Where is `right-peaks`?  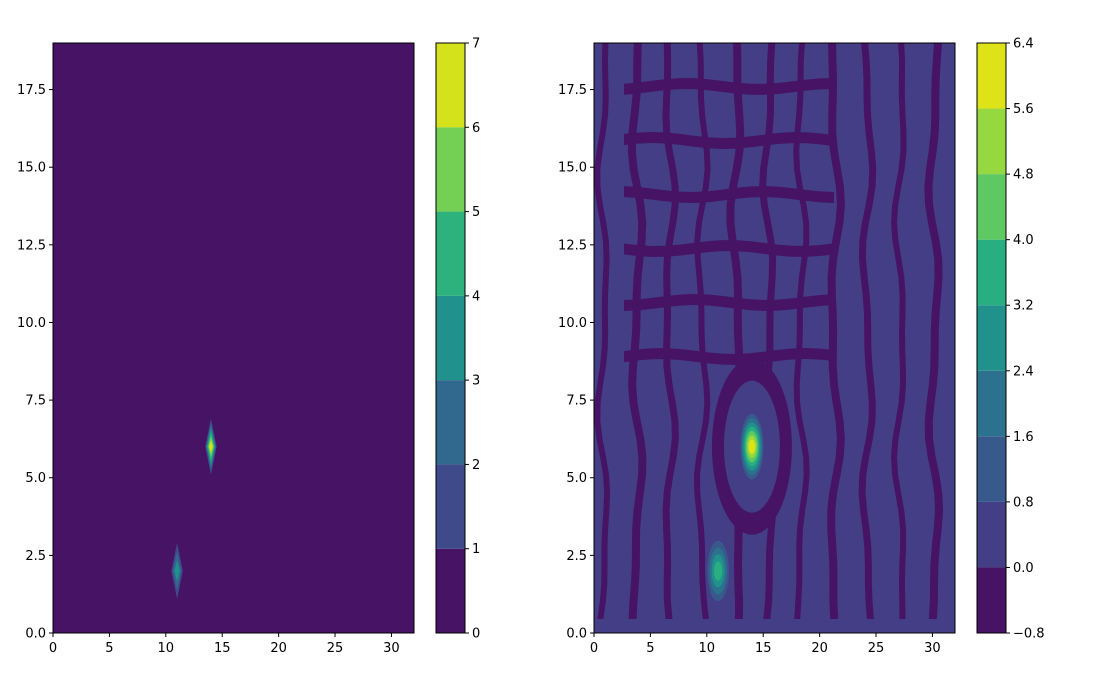 right-peaks is located at coordinates (735, 508).